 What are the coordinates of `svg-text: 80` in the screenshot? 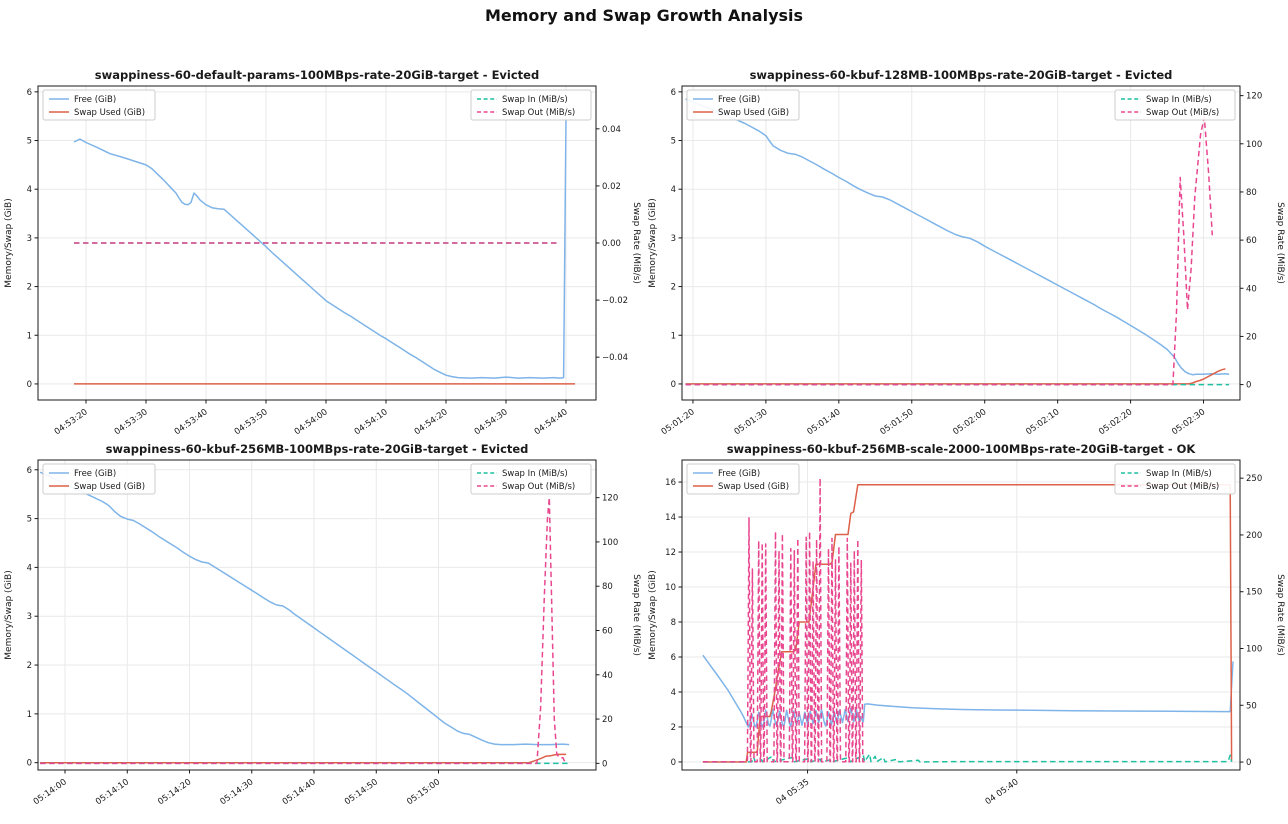 It's located at (607, 587).